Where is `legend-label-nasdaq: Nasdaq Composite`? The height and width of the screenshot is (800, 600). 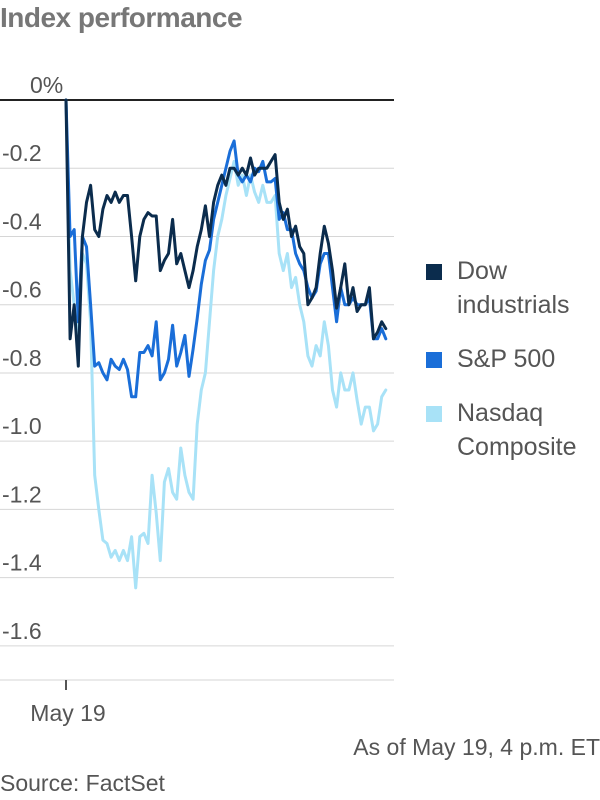 legend-label-nasdaq: Nasdaq Composite is located at coordinates (517, 430).